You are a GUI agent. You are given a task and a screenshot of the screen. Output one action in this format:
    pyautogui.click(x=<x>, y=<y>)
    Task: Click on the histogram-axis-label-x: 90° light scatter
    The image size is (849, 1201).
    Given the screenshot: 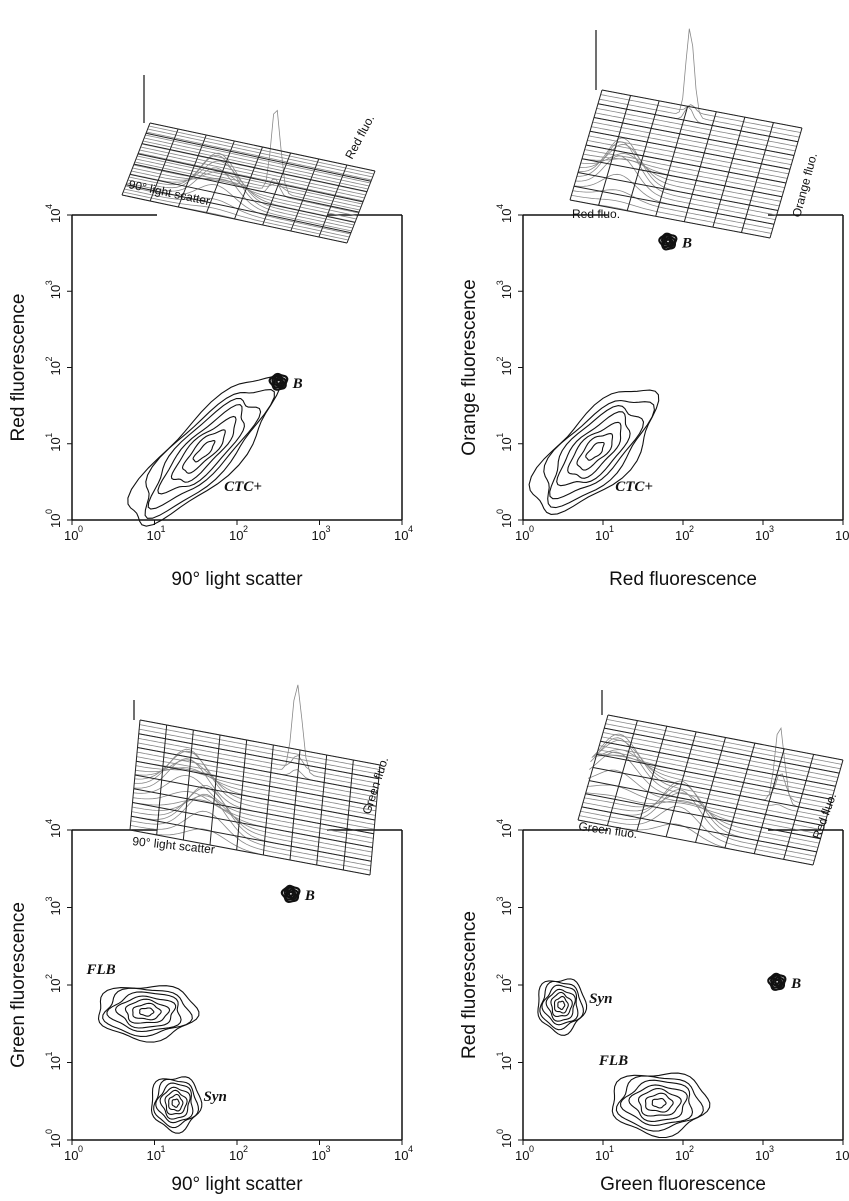 What is the action you would take?
    pyautogui.click(x=174, y=845)
    